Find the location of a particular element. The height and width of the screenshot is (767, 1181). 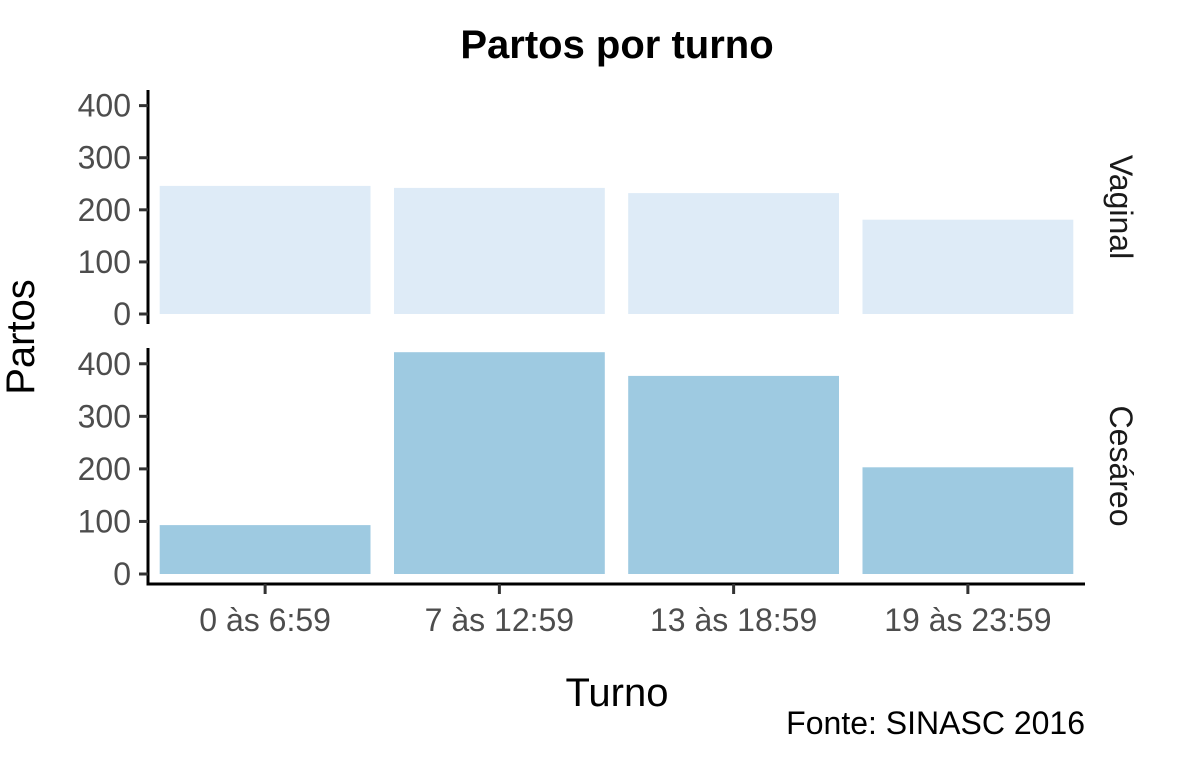

y-tick-label-1-3: 200 is located at coordinates (104, 210).